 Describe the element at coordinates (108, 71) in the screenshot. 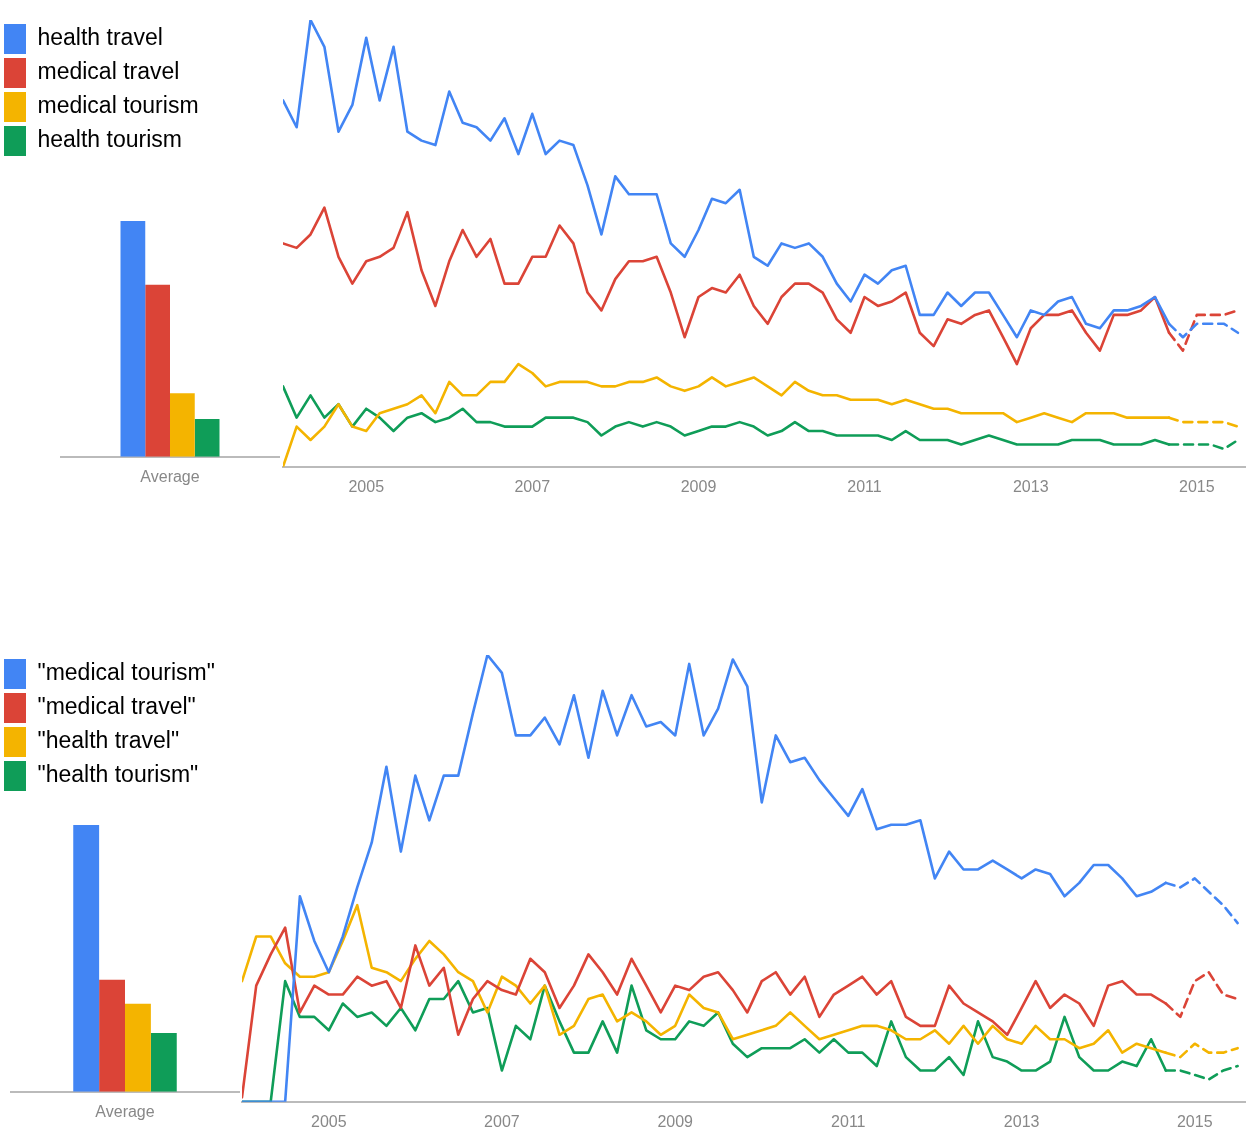

I see `legend-label: medical travel` at that location.